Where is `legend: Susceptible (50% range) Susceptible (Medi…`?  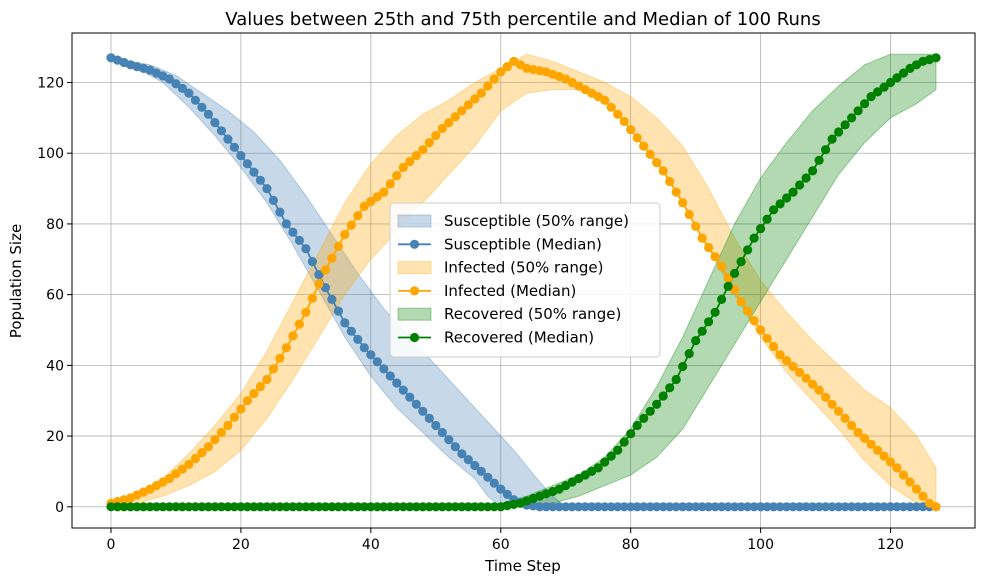
legend: Susceptible (50% range) Susceptible (Medi… is located at coordinates (525, 280).